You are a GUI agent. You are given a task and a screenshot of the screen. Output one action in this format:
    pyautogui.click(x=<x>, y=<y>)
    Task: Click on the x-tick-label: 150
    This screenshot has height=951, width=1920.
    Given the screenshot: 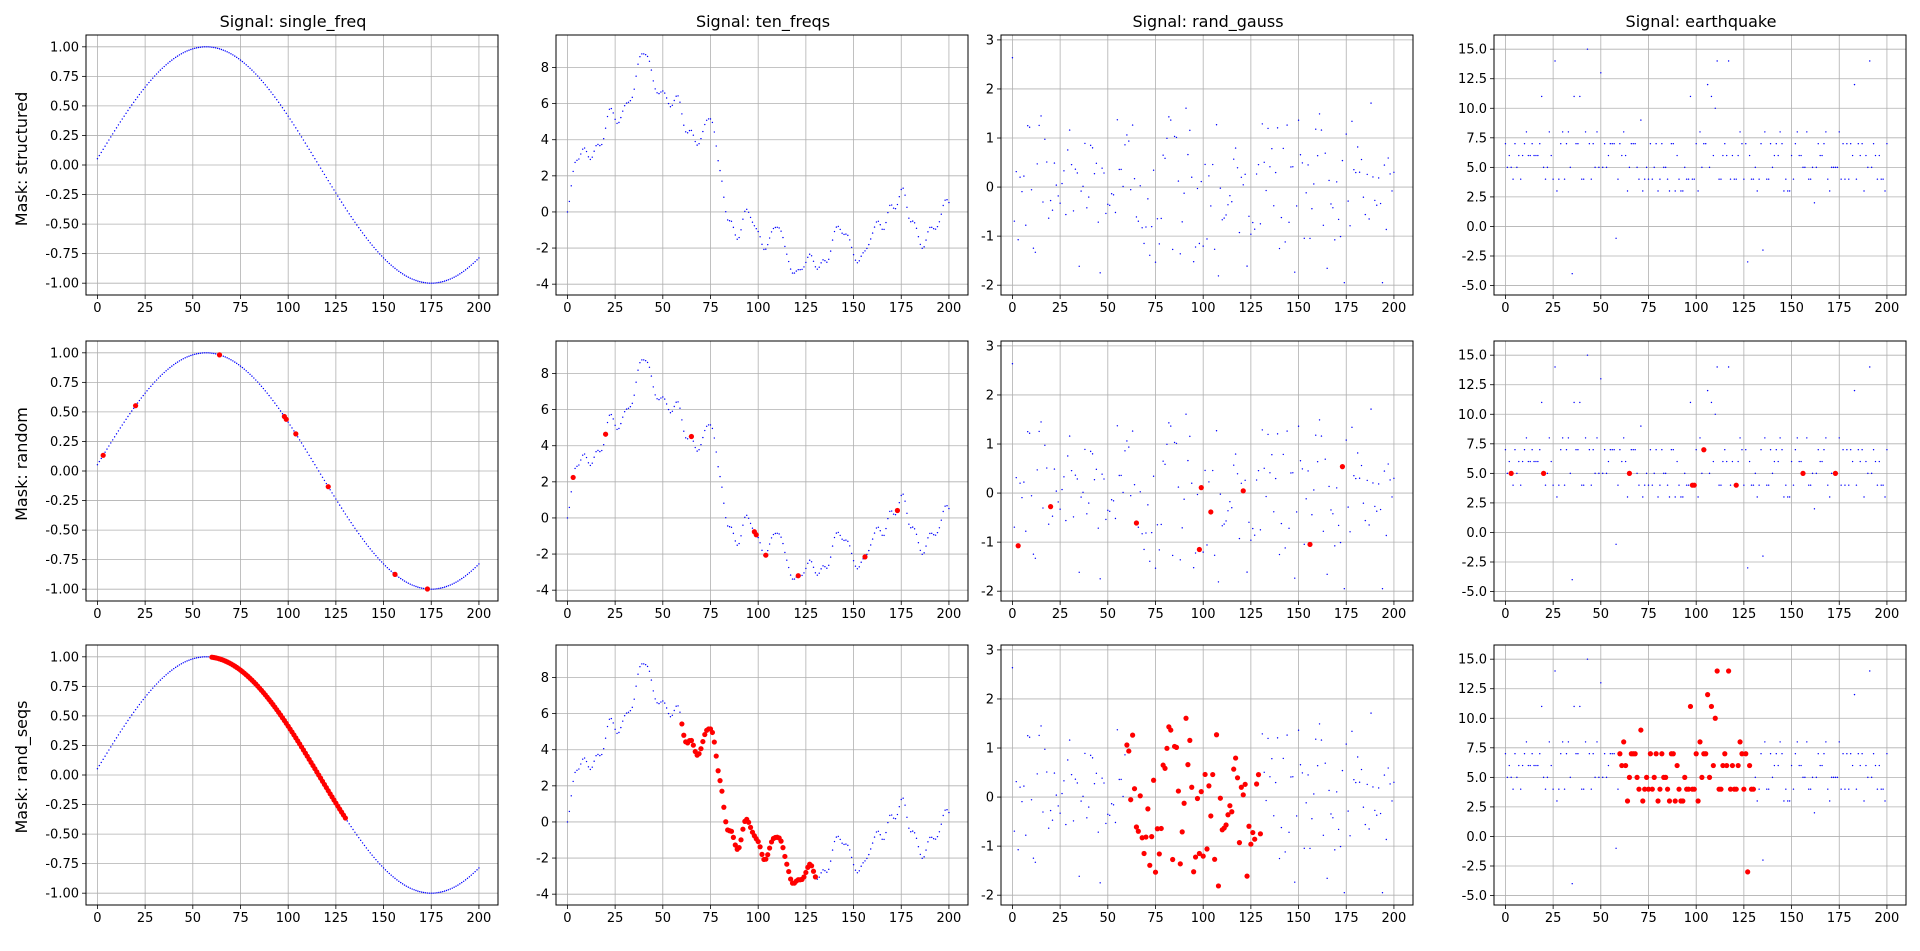 What is the action you would take?
    pyautogui.click(x=383, y=614)
    